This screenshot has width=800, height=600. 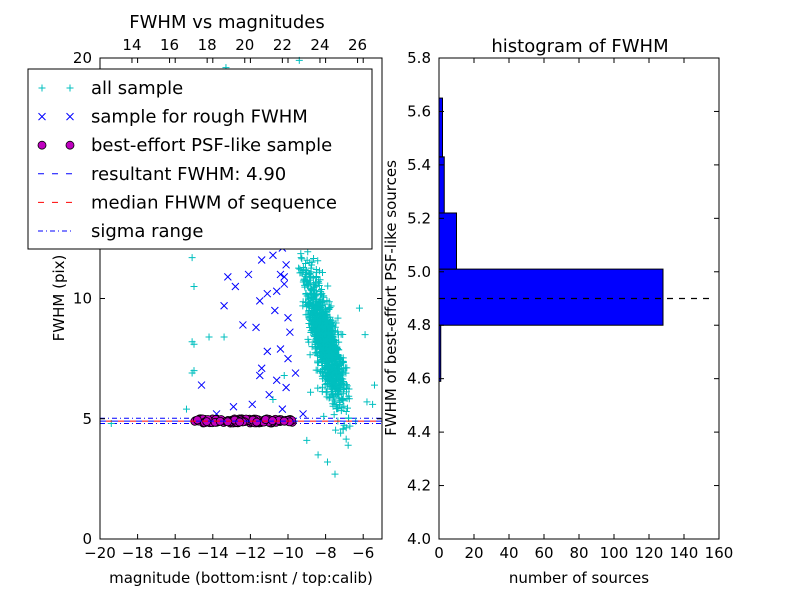 What do you see at coordinates (241, 578) in the screenshot?
I see `left-x-axis-label: magnitude (bottom:isnt / top:calib)` at bounding box center [241, 578].